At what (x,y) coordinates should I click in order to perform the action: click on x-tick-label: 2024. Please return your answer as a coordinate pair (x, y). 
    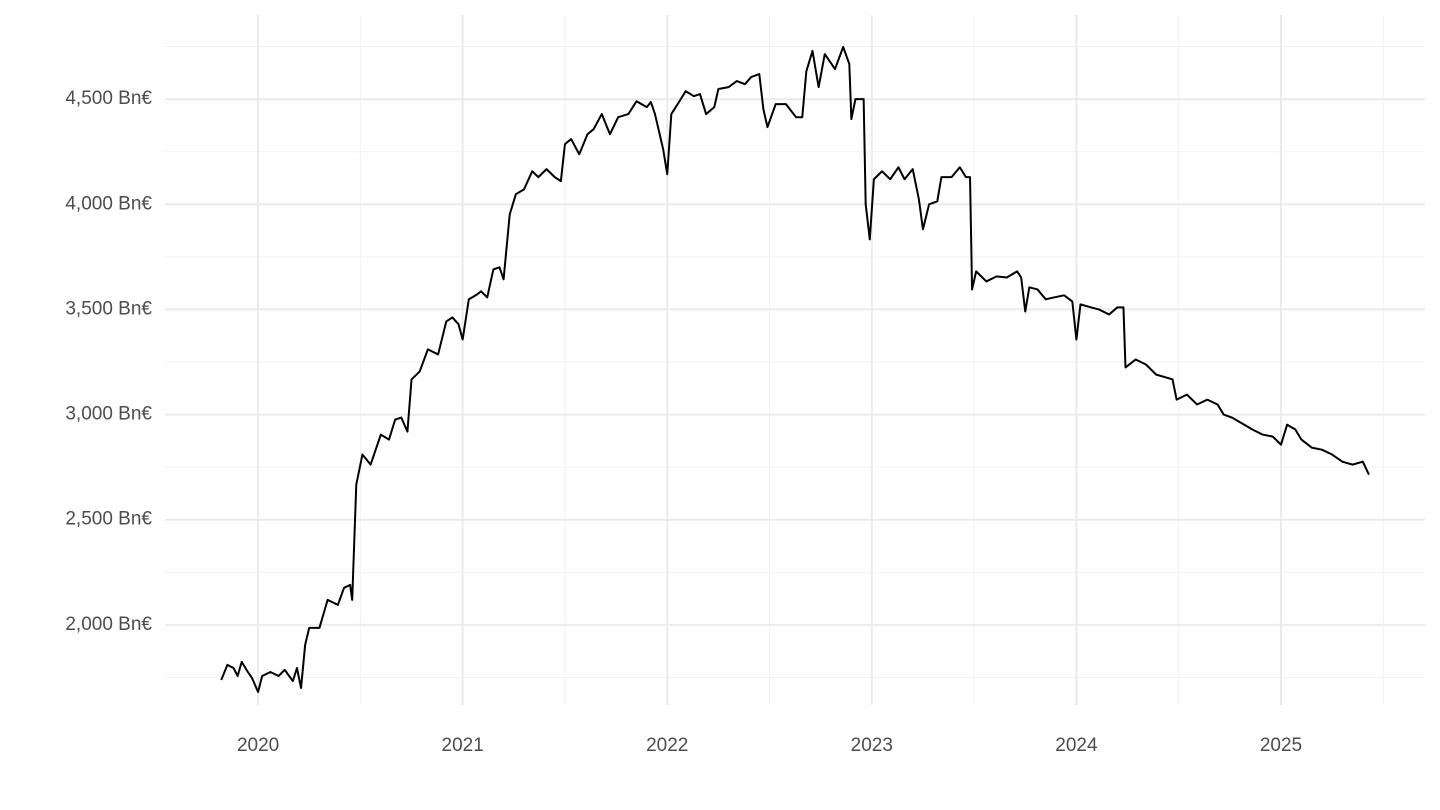
    Looking at the image, I should click on (1076, 745).